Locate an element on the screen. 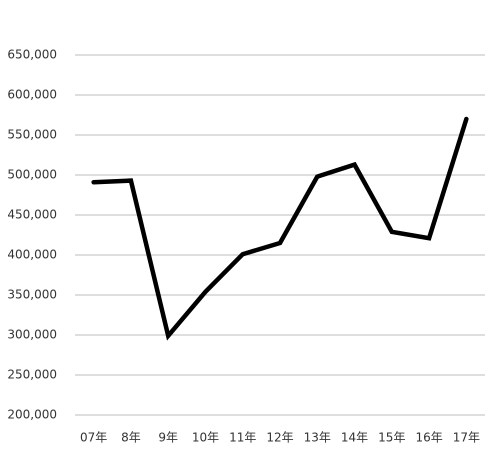 The width and height of the screenshot is (500, 458). y-tick-label: 300,000 is located at coordinates (32, 335).